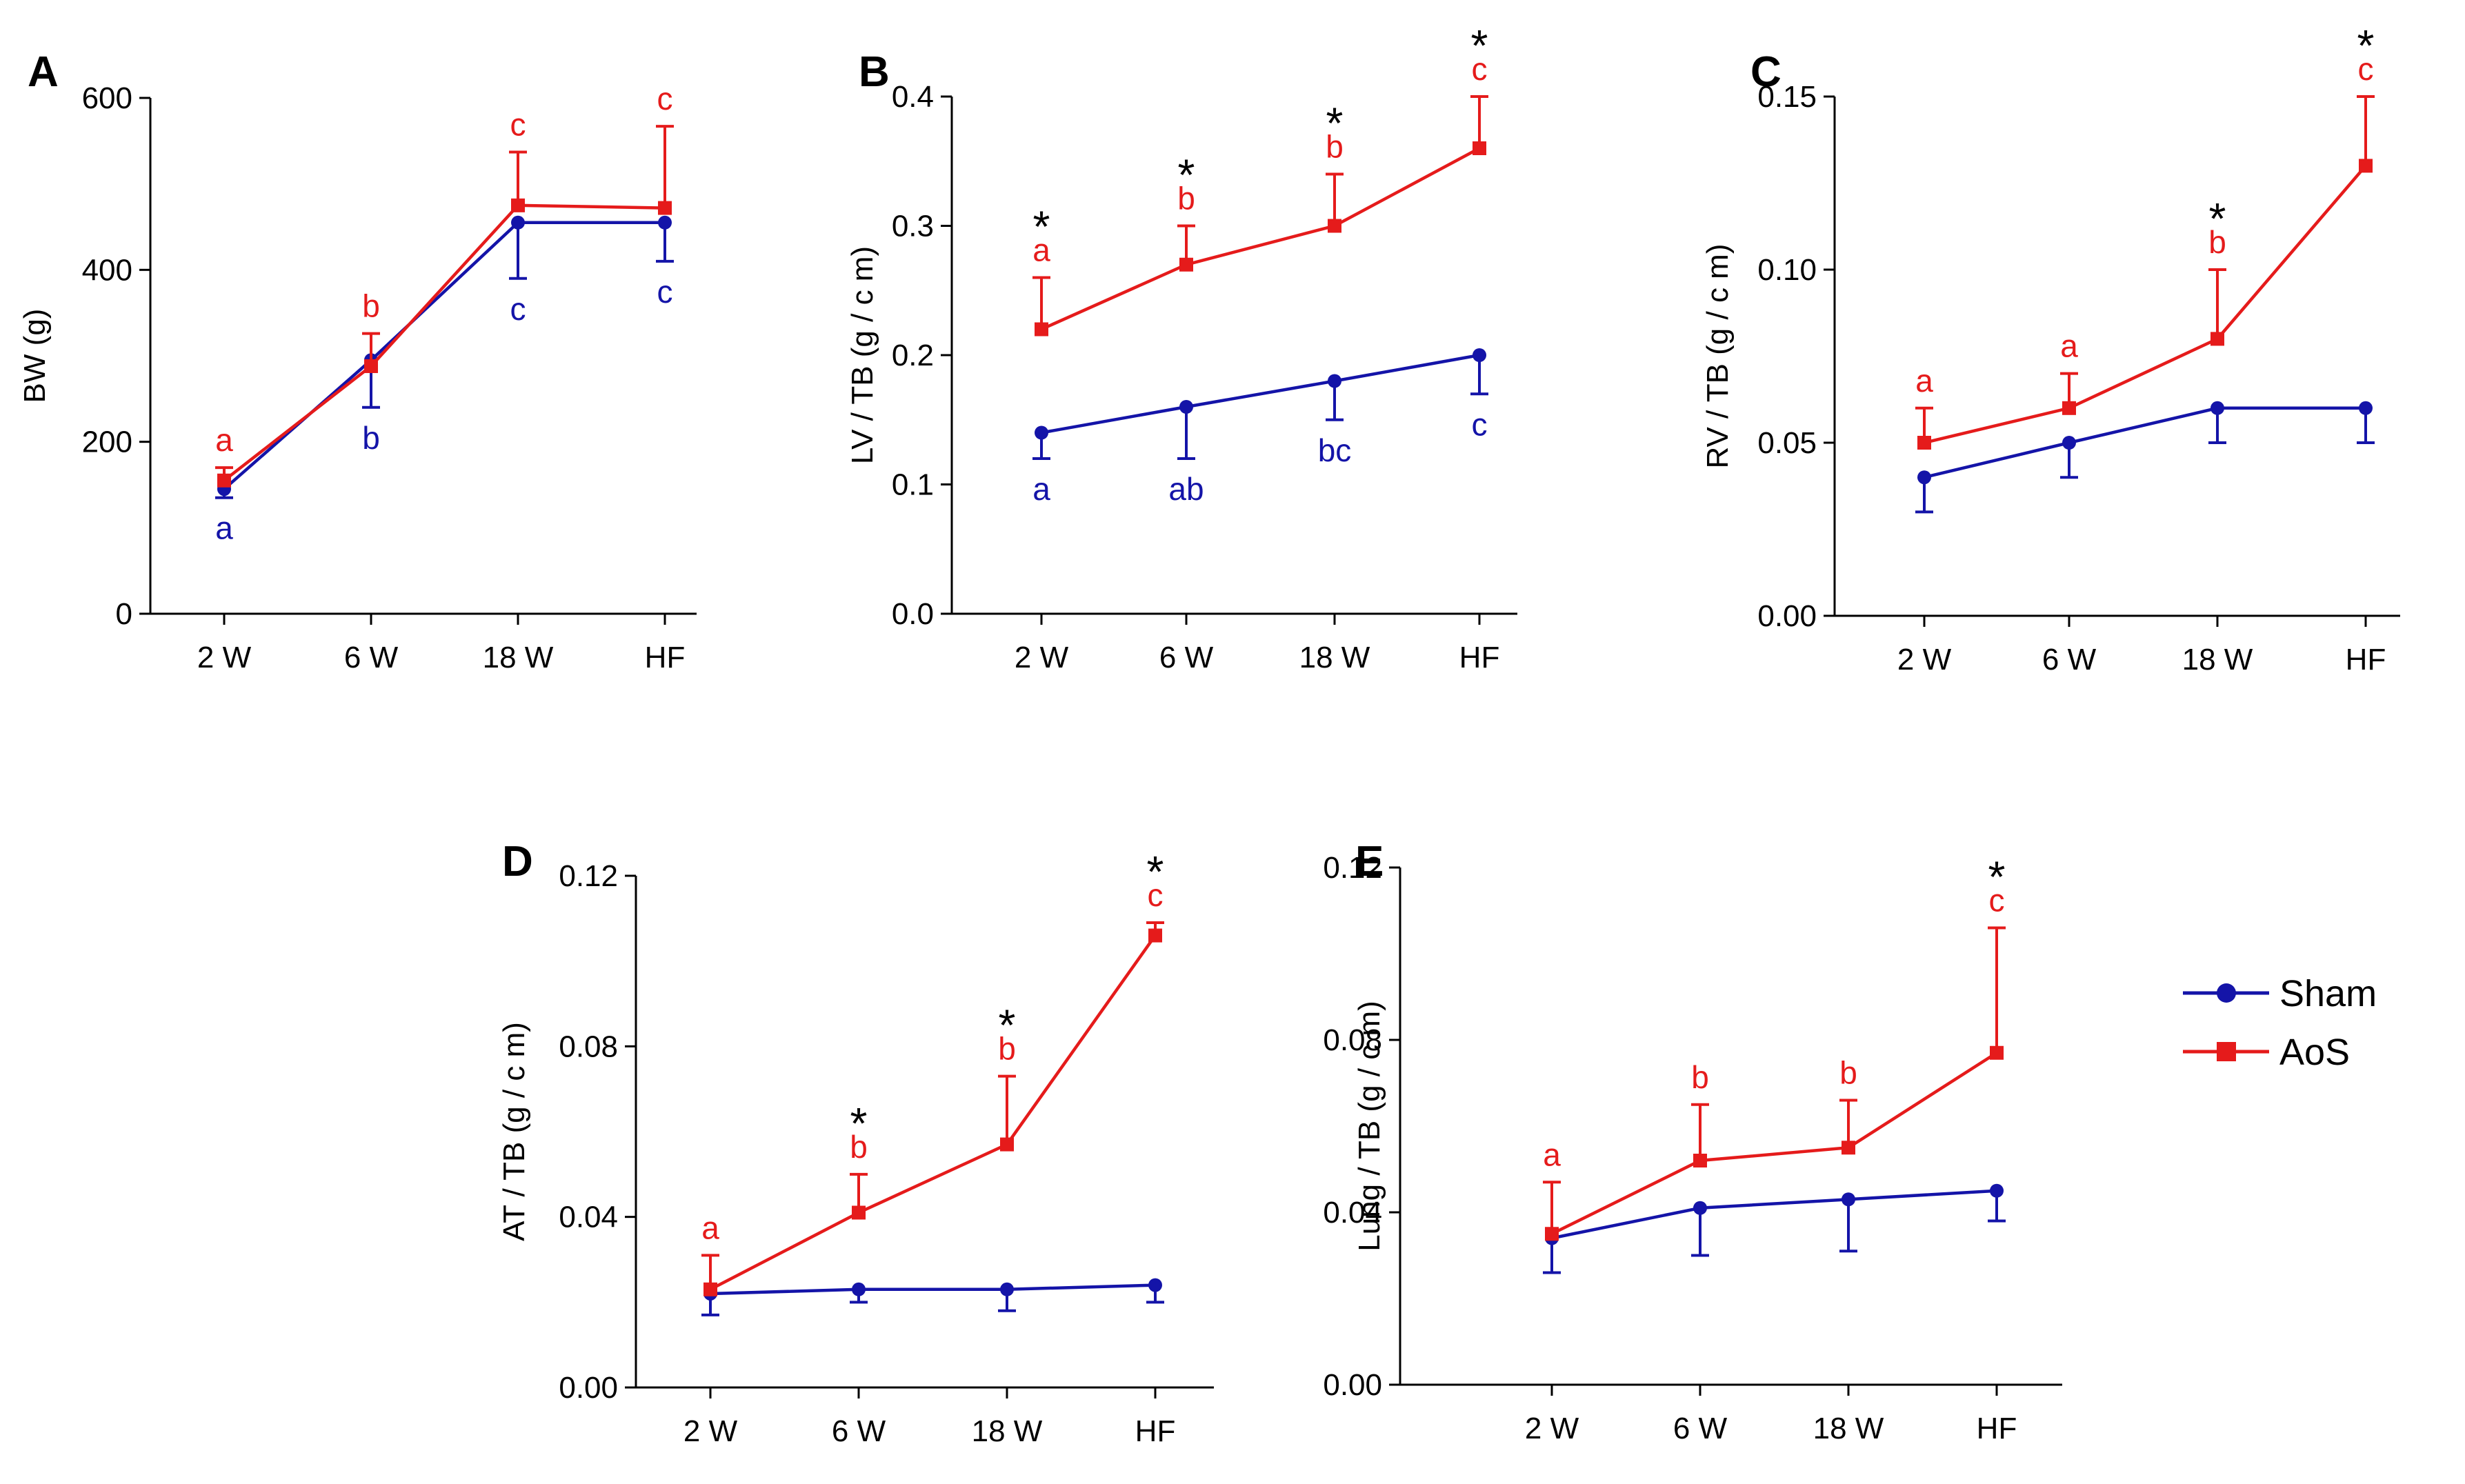  Describe the element at coordinates (2315, 1052) in the screenshot. I see `legend-label-aos: AoS` at that location.